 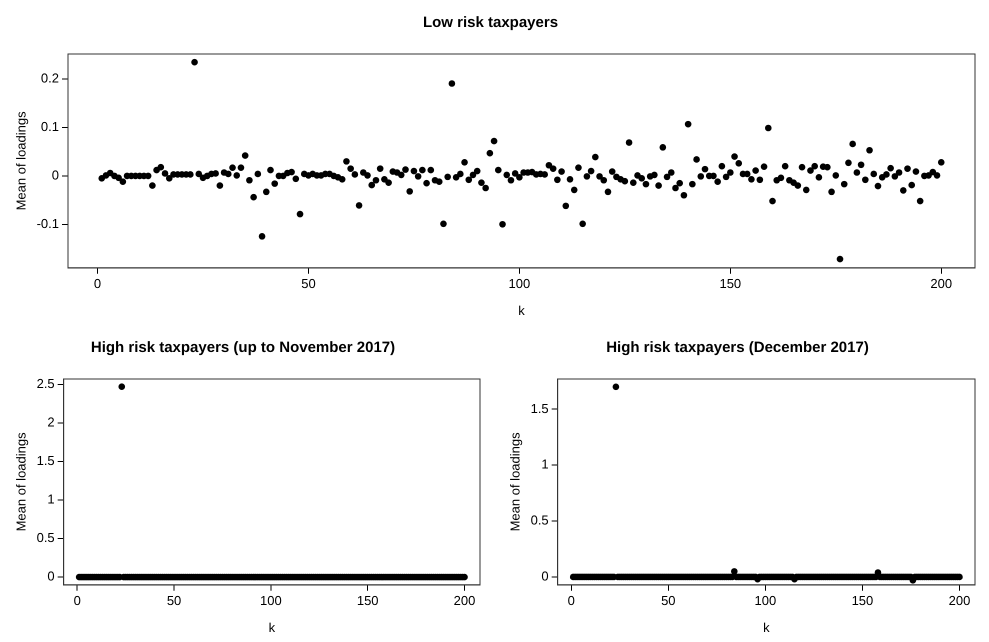 What do you see at coordinates (243, 347) in the screenshot?
I see `chart-title: High risk taxpayers (up to November 2017)` at bounding box center [243, 347].